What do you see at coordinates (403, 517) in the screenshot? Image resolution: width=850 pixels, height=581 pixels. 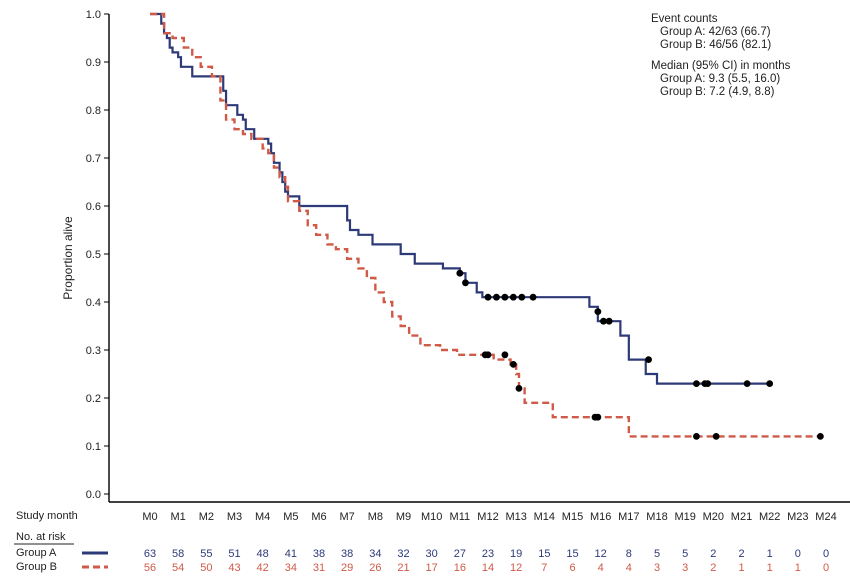 I see `x-tick-label: M9` at bounding box center [403, 517].